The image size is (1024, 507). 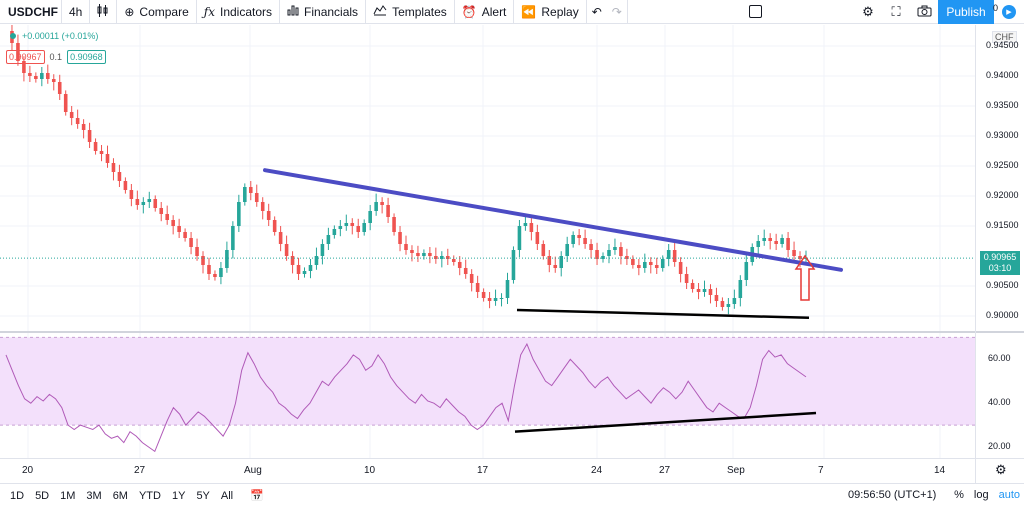 I want to click on indicators-button: ƒx Indicators, so click(x=239, y=12).